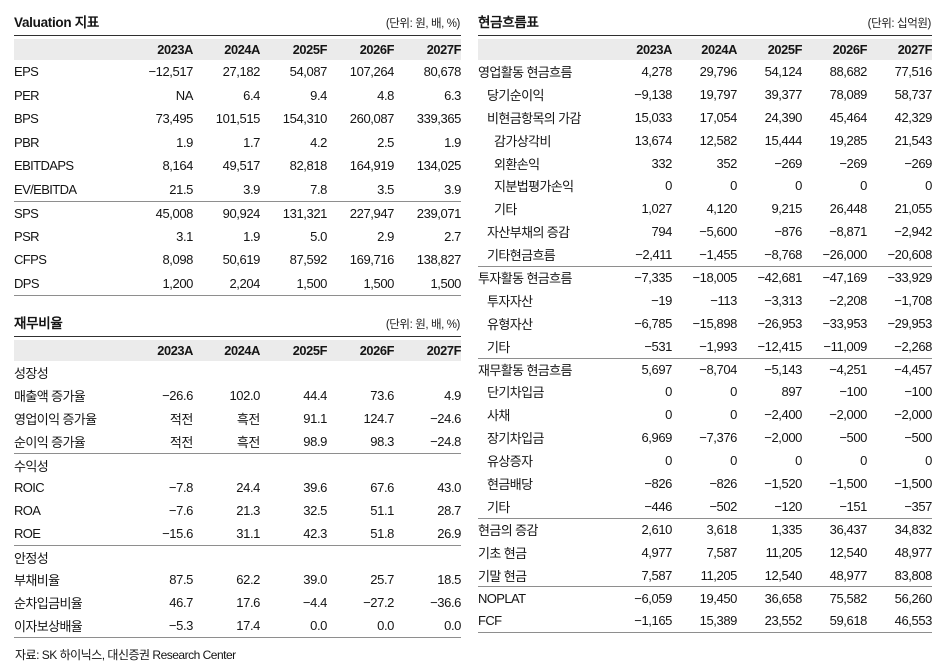 Image resolution: width=946 pixels, height=664 pixels. Describe the element at coordinates (913, 71) in the screenshot. I see `cell-value: 77,516` at that location.